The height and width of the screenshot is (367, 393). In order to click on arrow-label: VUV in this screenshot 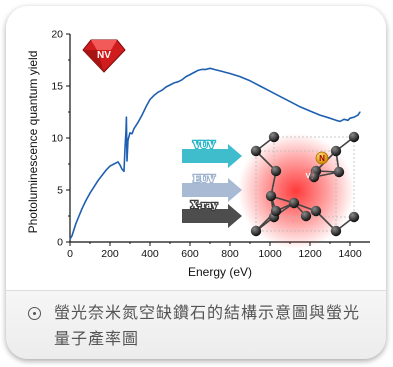, I will do `click(204, 146)`.